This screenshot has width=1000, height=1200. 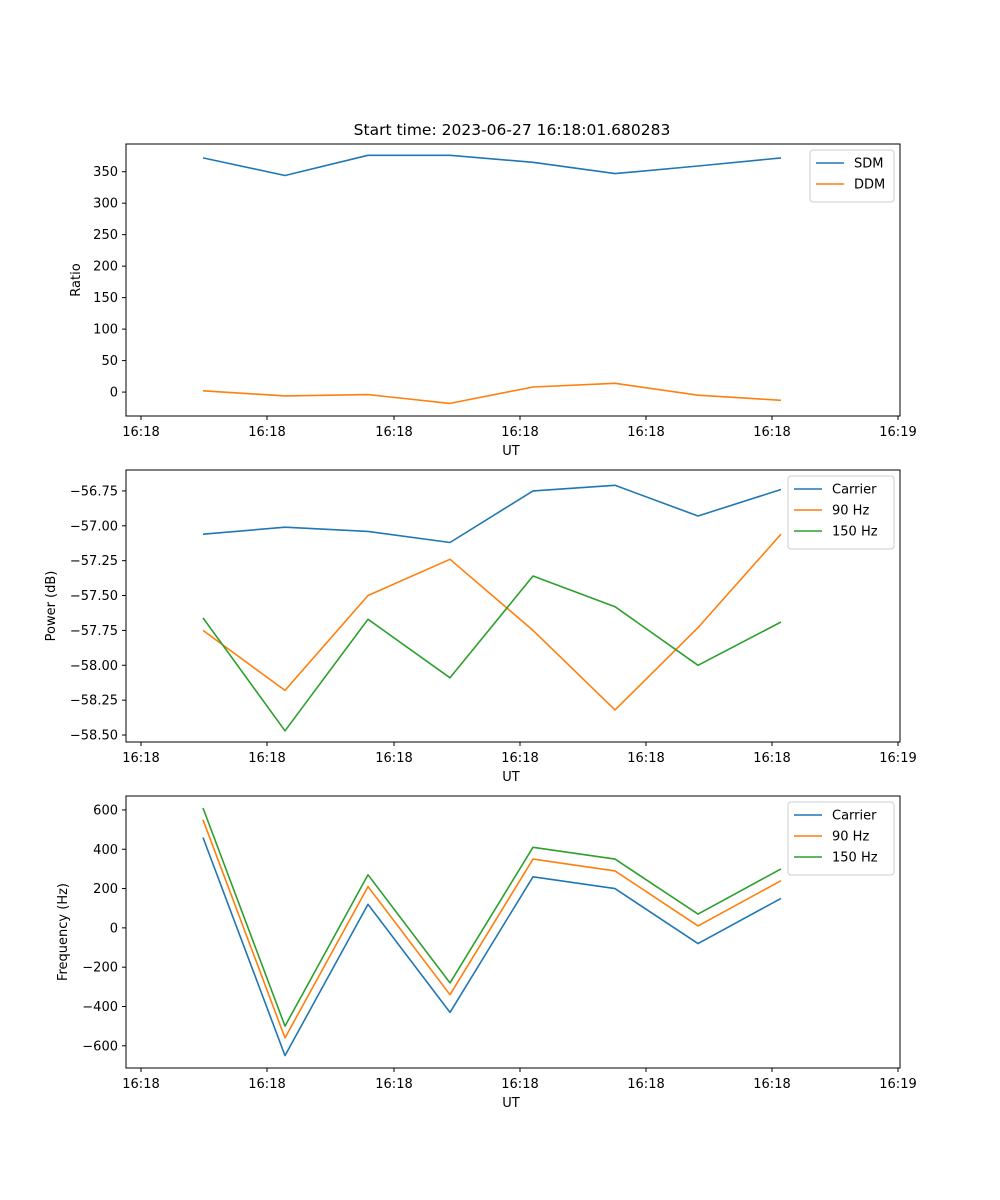 I want to click on y-tick-label: 300, so click(x=105, y=204).